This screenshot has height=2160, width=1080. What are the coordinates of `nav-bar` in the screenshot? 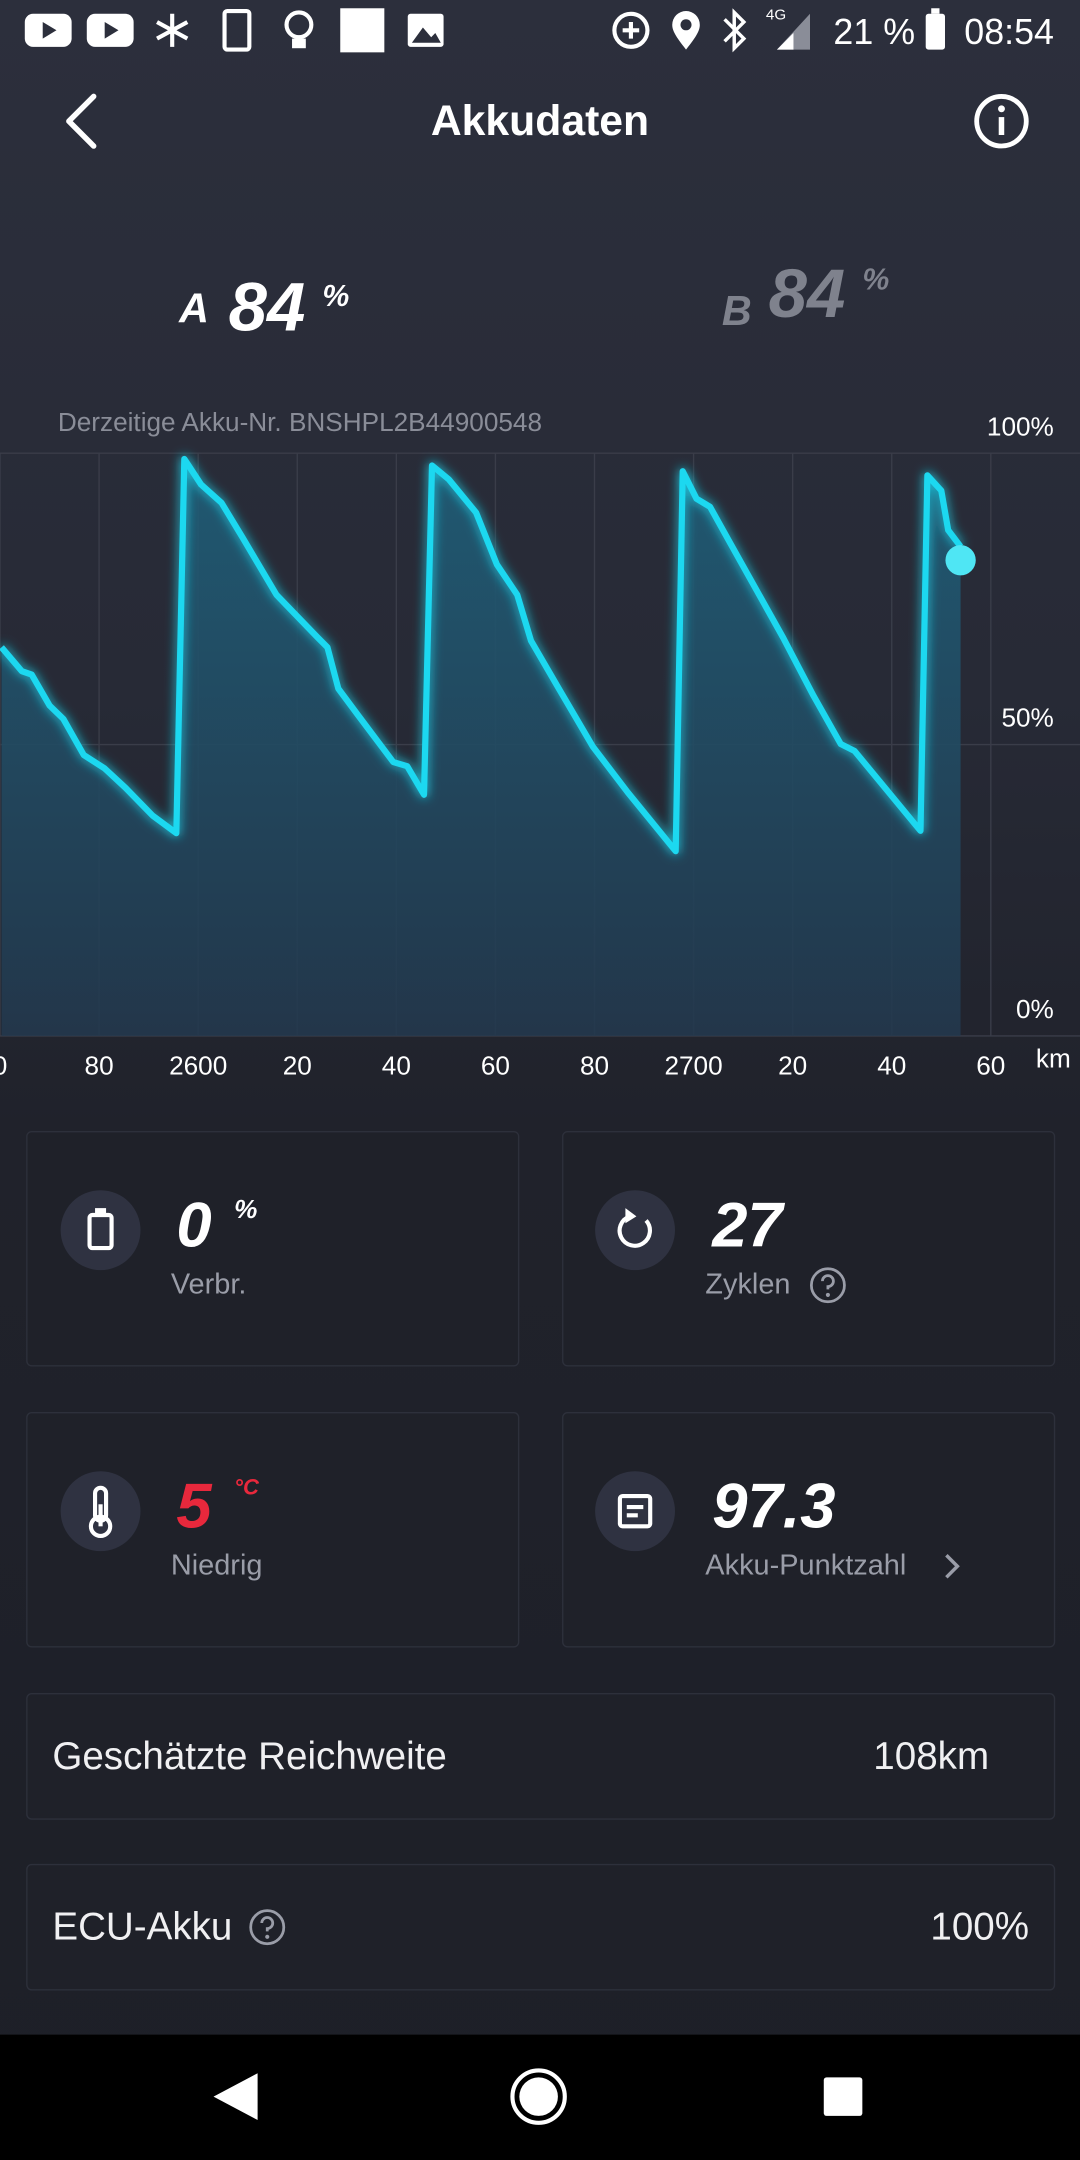 It's located at (540, 2097).